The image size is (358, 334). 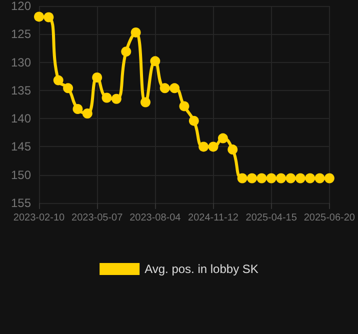 I want to click on x-tick-label: 2023-08-04, so click(x=156, y=218).